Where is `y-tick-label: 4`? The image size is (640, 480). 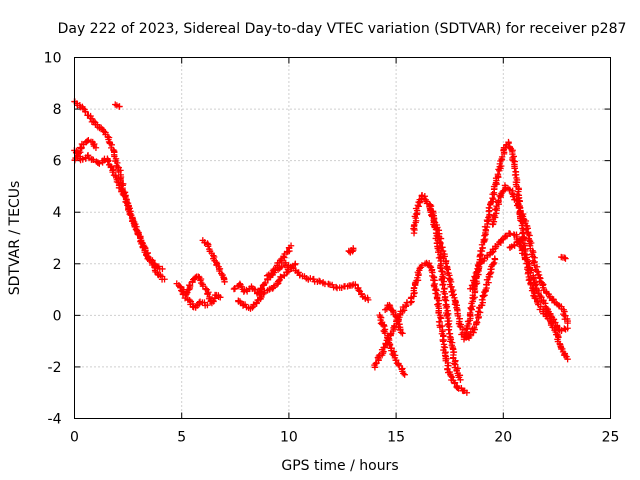 y-tick-label: 4 is located at coordinates (57, 213).